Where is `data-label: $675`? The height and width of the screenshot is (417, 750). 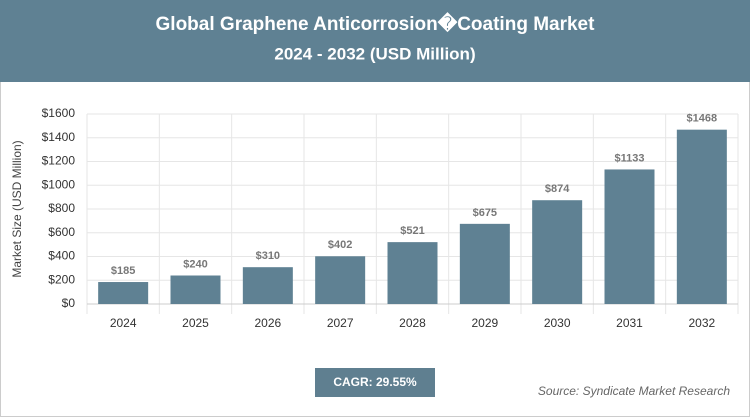
data-label: $675 is located at coordinates (485, 213).